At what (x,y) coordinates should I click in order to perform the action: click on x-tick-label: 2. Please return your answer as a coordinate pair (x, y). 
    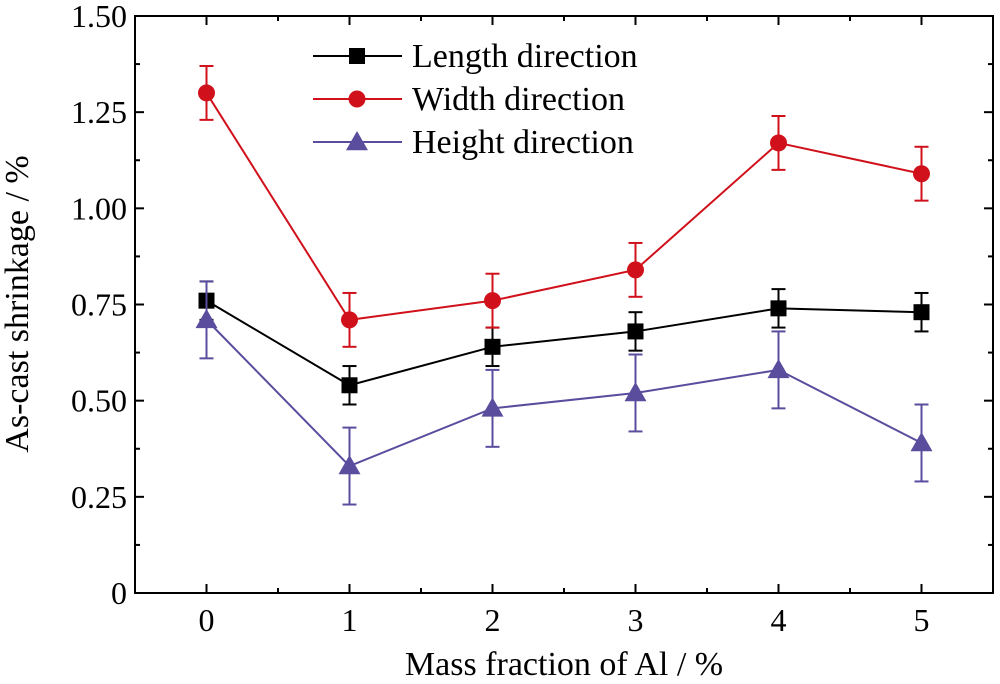
    Looking at the image, I should click on (493, 620).